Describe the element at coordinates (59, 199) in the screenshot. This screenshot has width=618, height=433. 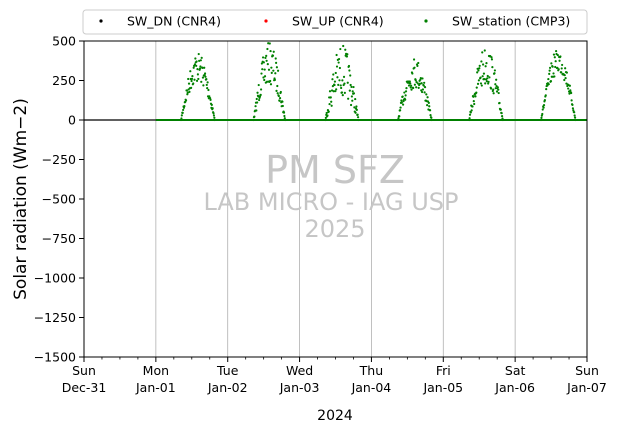
I see `y-tick-label: −500` at that location.